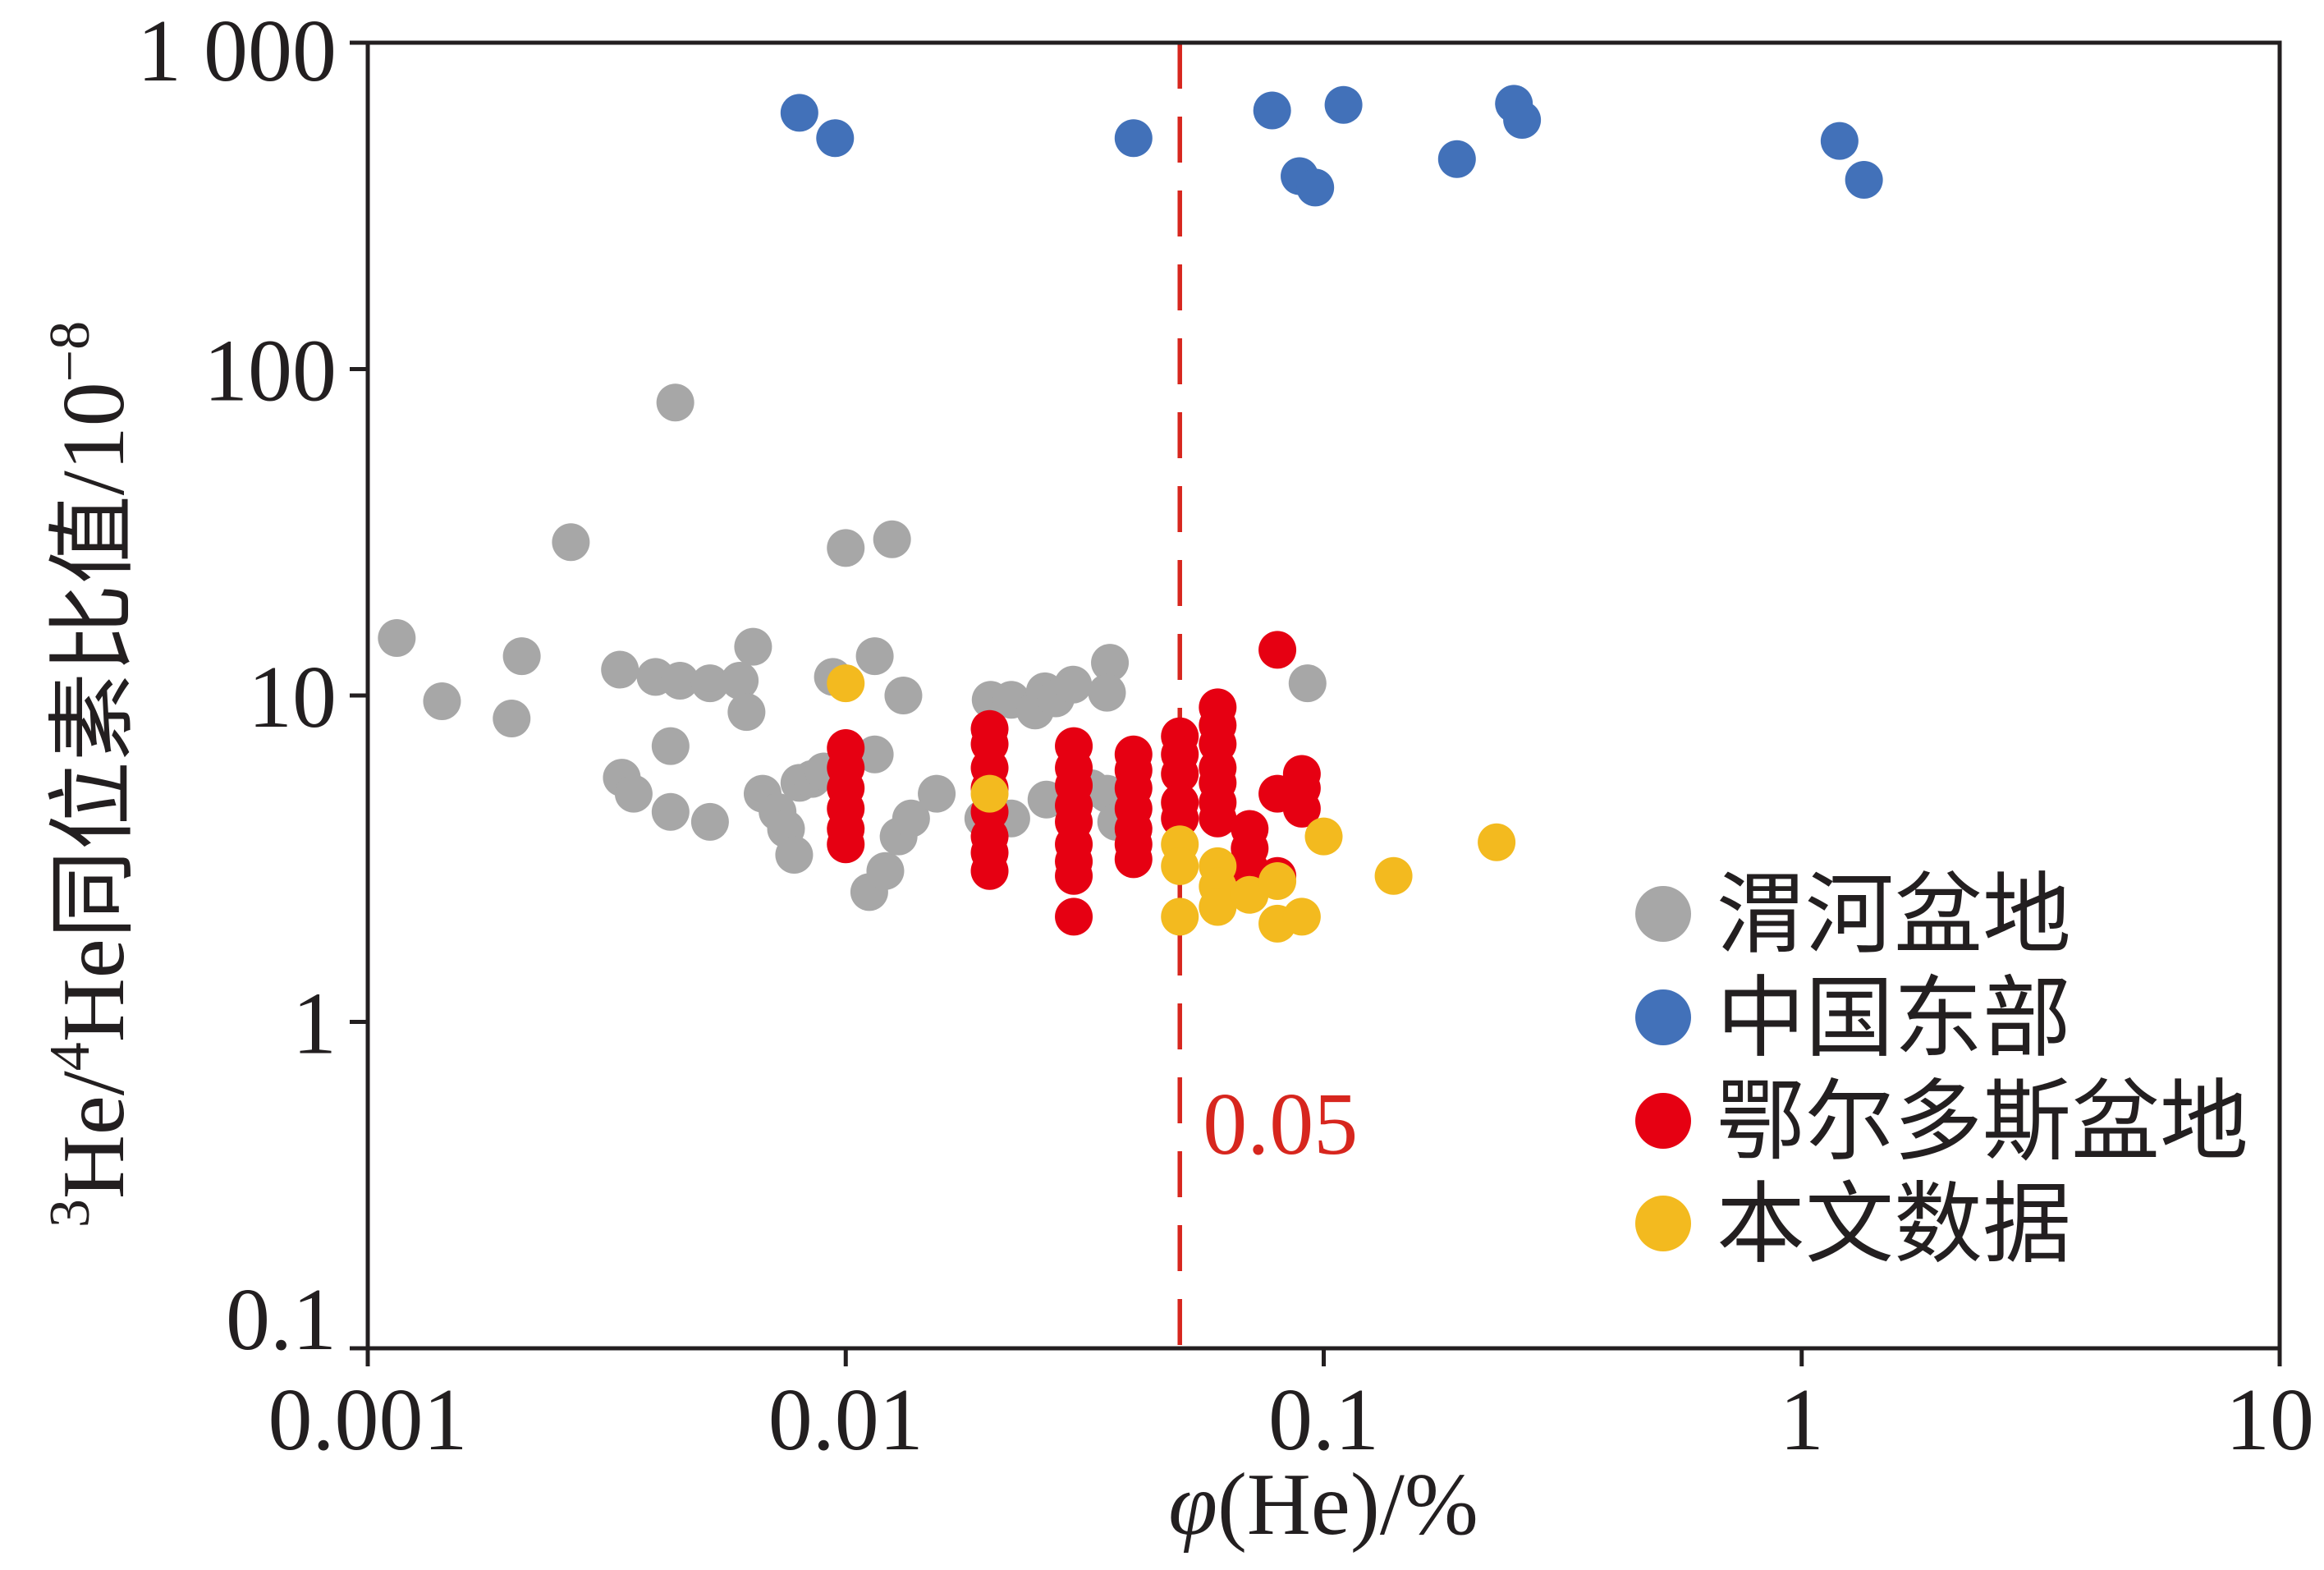 The image size is (2324, 1570). I want to click on x-tick-label: 0.01, so click(846, 1420).